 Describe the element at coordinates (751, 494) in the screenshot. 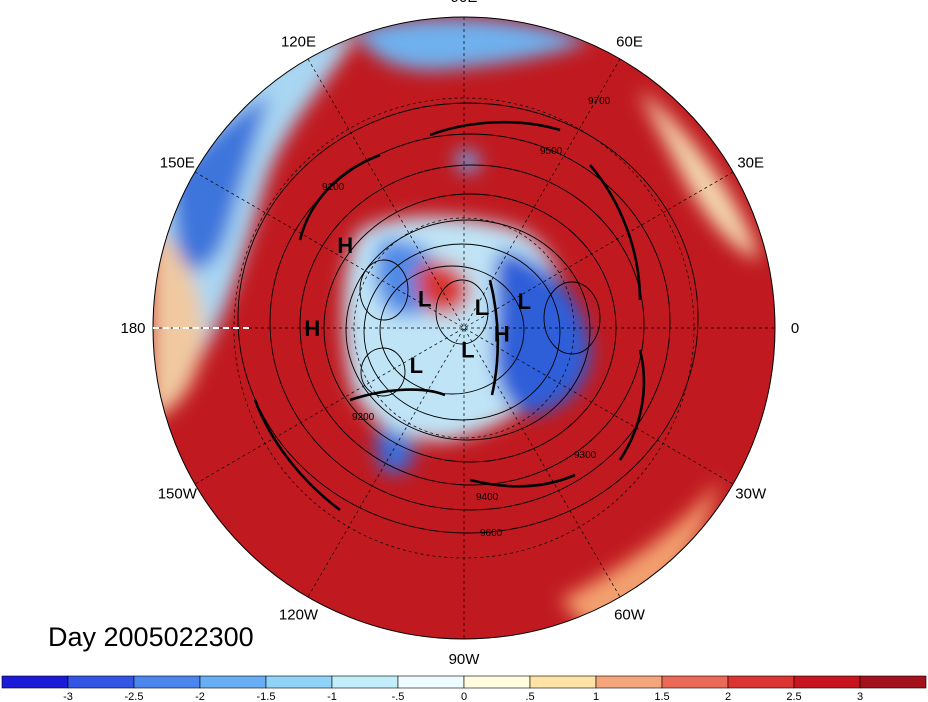

I see `longitude-label: 30W` at that location.